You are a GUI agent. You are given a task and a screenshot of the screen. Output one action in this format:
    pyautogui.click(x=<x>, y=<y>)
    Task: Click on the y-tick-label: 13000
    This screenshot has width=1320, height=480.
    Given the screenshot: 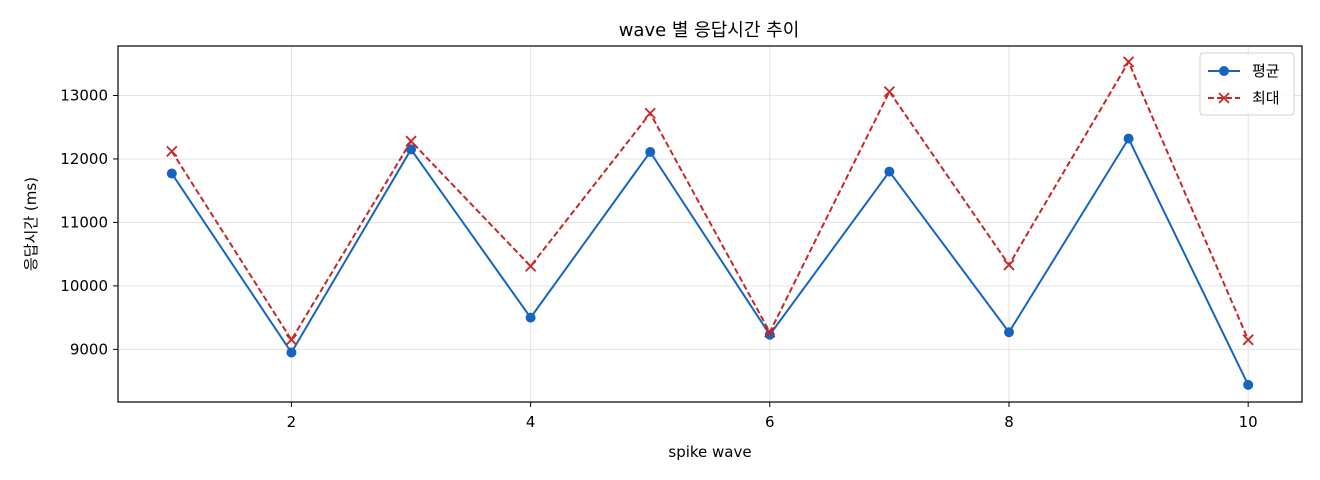 What is the action you would take?
    pyautogui.click(x=84, y=95)
    